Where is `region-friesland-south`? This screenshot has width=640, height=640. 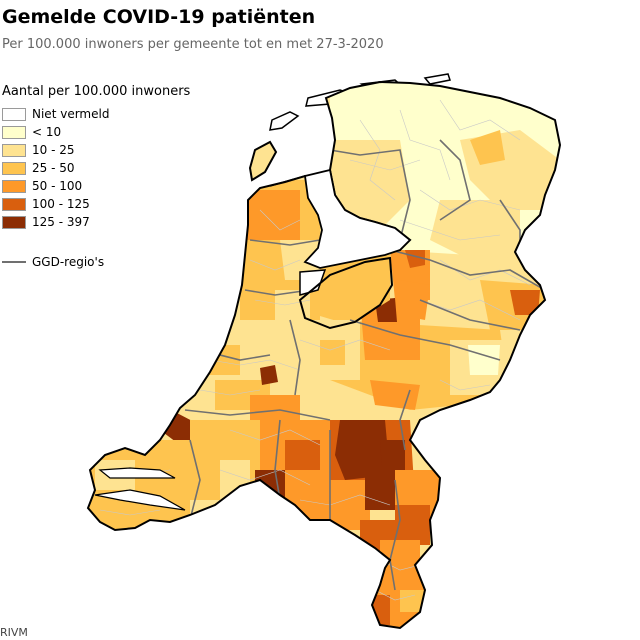
region-friesland-south is located at coordinates (370, 185).